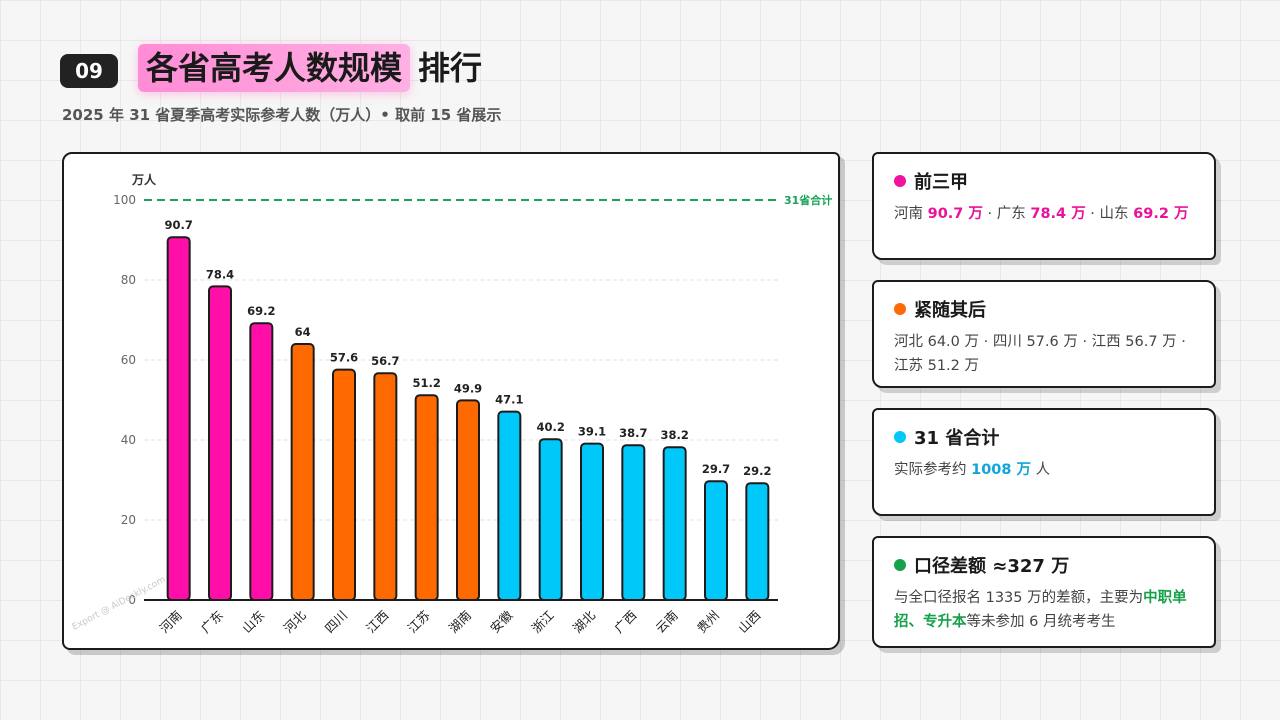 The width and height of the screenshot is (1280, 720). Describe the element at coordinates (128, 360) in the screenshot. I see `y-tick-label: 60` at that location.